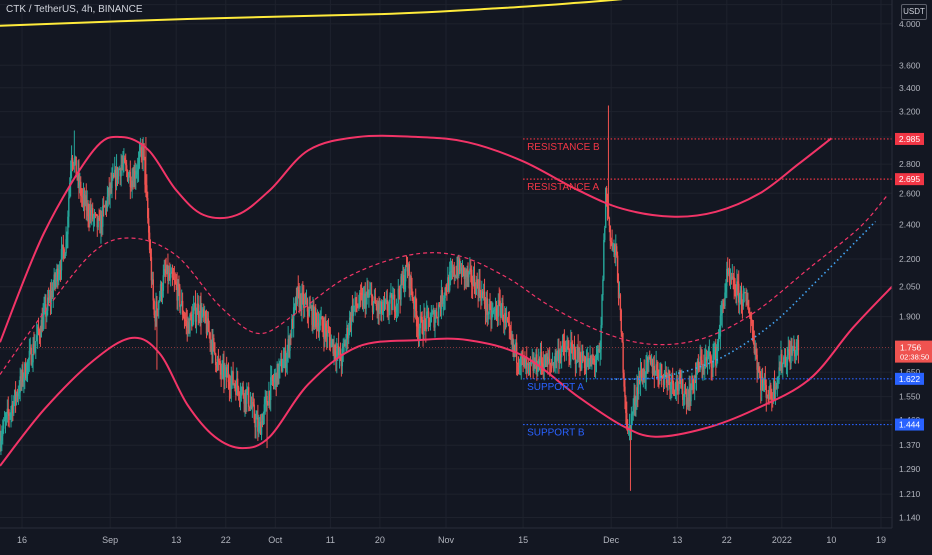  Describe the element at coordinates (74, 9) in the screenshot. I see `symbol-title: CTK / TetherUS, 4h, BINANCE` at that location.